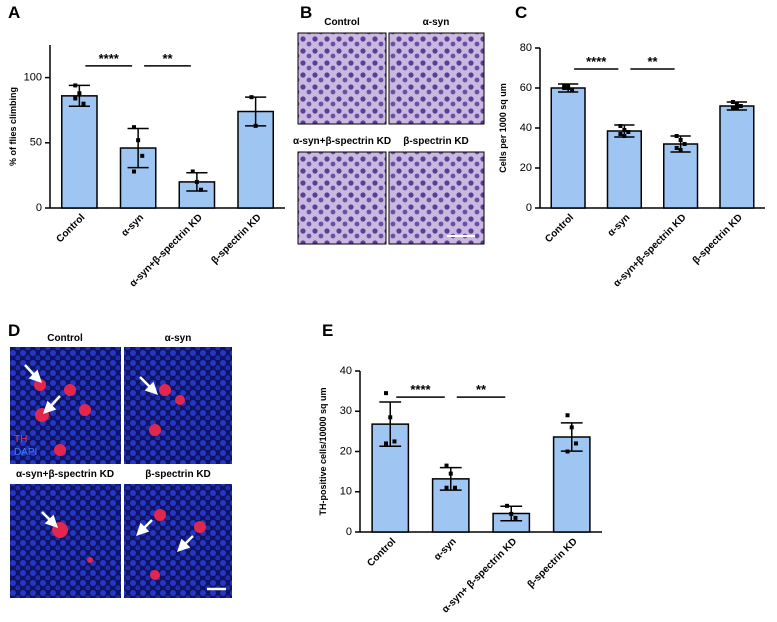 This screenshot has width=777, height=622. Describe the element at coordinates (327, 330) in the screenshot. I see `panel-letter: E` at that location.